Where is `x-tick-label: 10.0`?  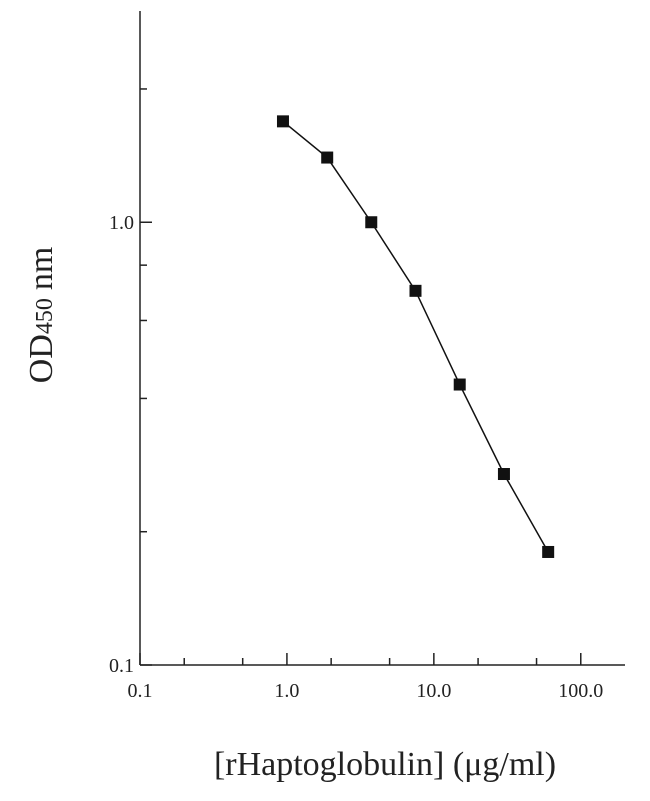
x-tick-label: 10.0 is located at coordinates (433, 691).